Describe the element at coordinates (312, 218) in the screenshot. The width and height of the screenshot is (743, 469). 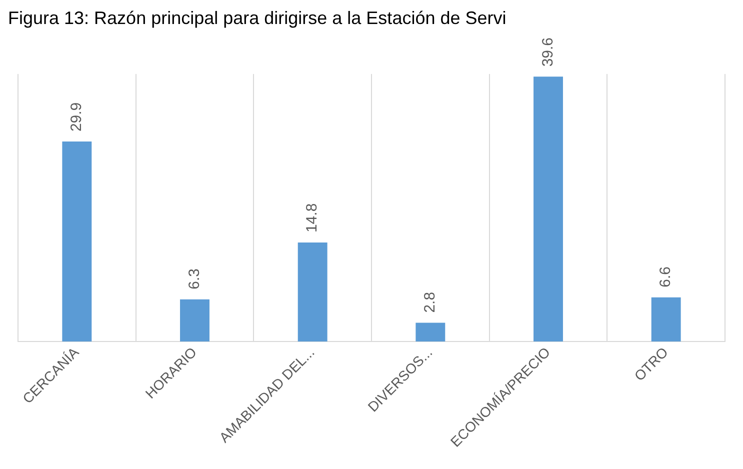
I see `data-label: 14.8` at that location.